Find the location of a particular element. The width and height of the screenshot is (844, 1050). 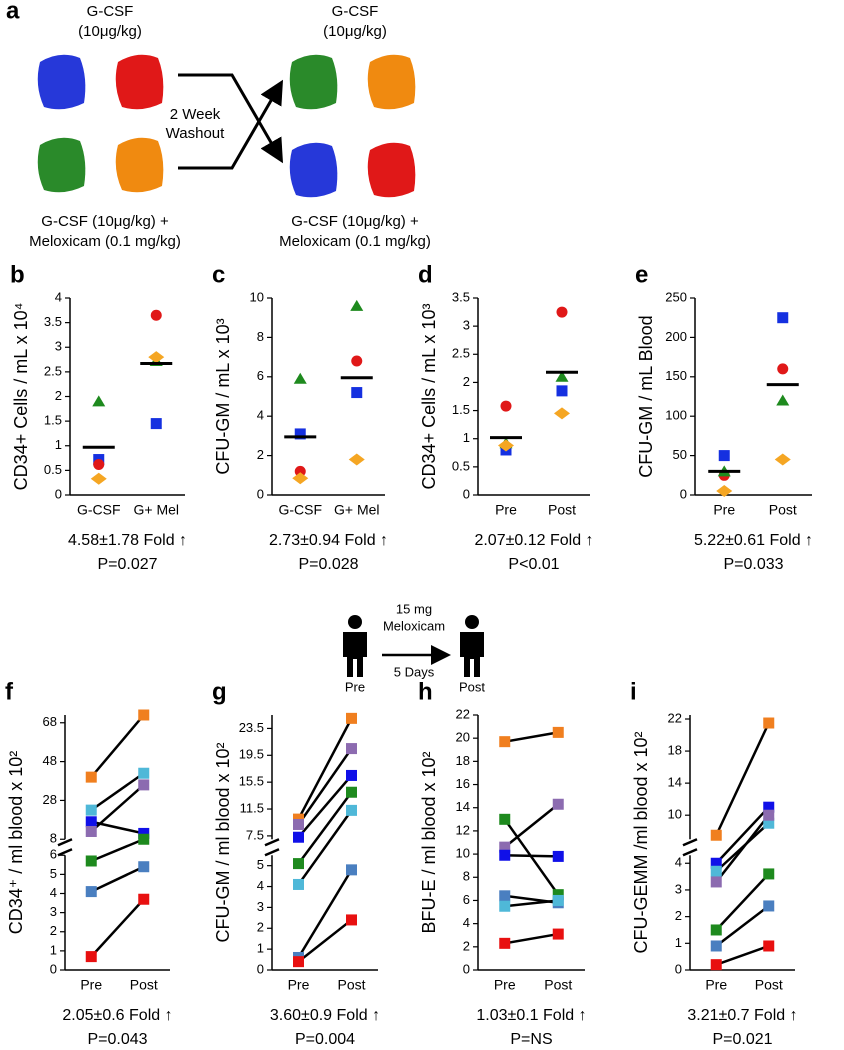

y-tick-label: 150 is located at coordinates (676, 375).